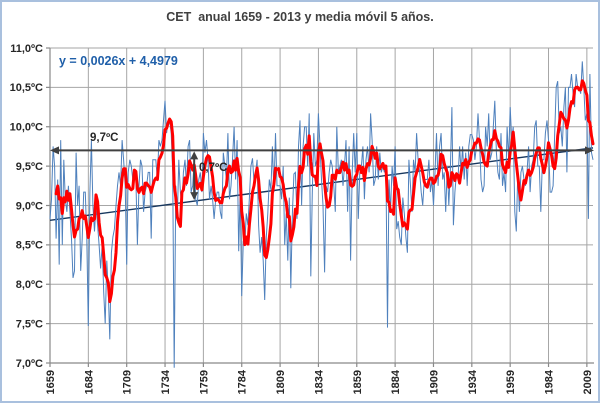 Image resolution: width=600 pixels, height=403 pixels. Describe the element at coordinates (588, 382) in the screenshot. I see `x-tick-label: 2009` at that location.